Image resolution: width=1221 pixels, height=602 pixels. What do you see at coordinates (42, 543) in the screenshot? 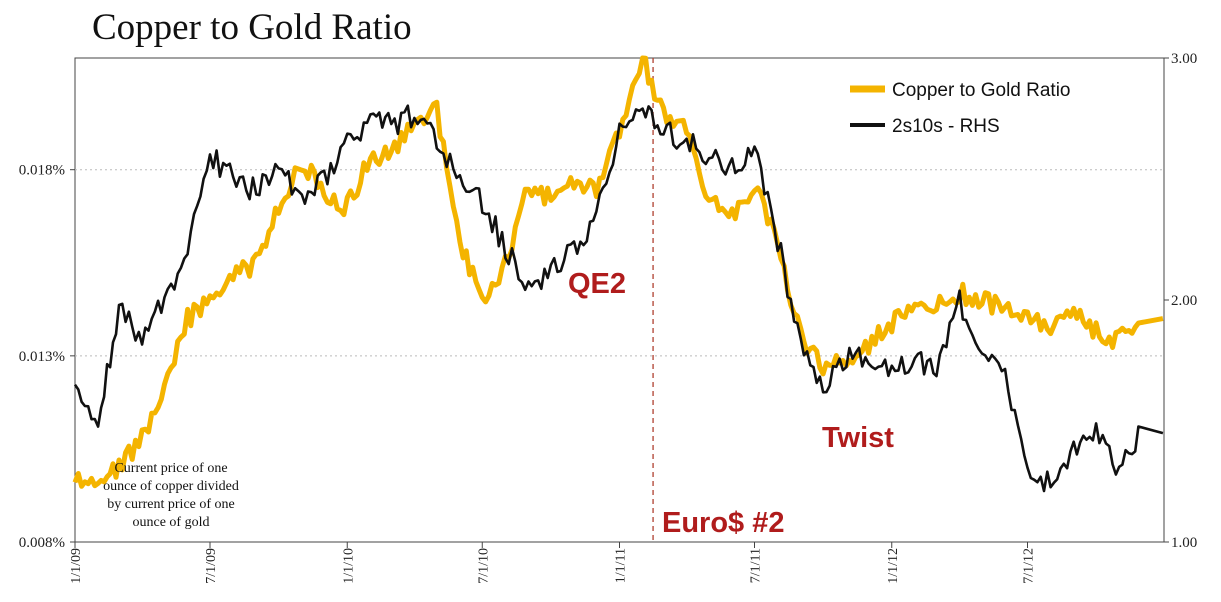
I see `left-tick-label-0: 0.008%` at bounding box center [42, 543].